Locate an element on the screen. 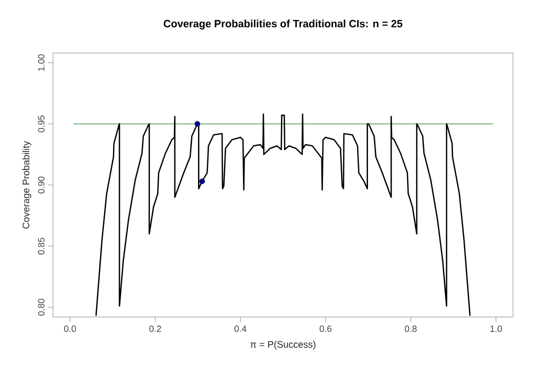 The image size is (540, 383). x-tick-label: 0.4 is located at coordinates (240, 329).